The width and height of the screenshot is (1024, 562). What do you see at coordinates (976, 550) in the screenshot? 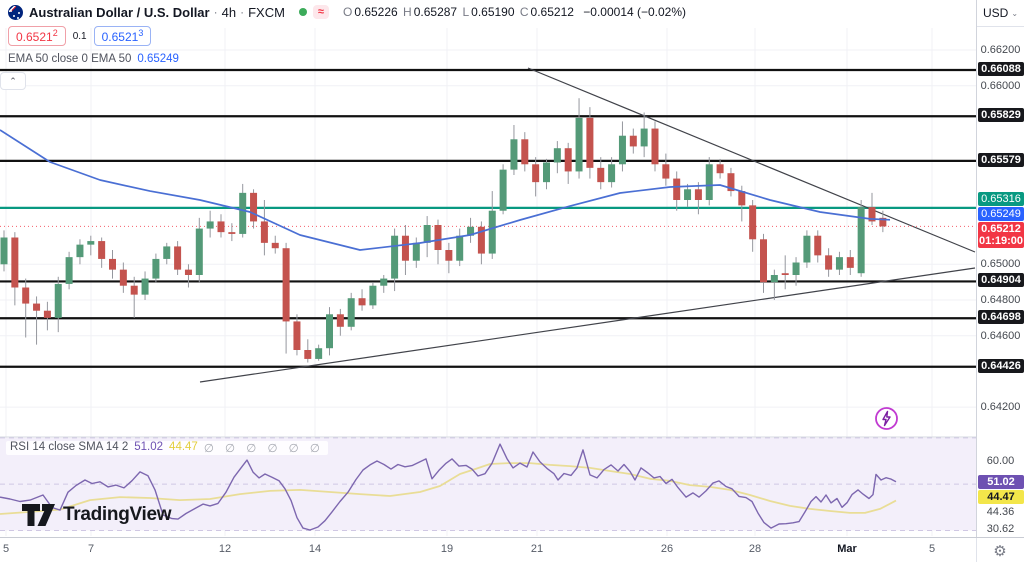
I see `axis-corner-divider` at bounding box center [976, 550].